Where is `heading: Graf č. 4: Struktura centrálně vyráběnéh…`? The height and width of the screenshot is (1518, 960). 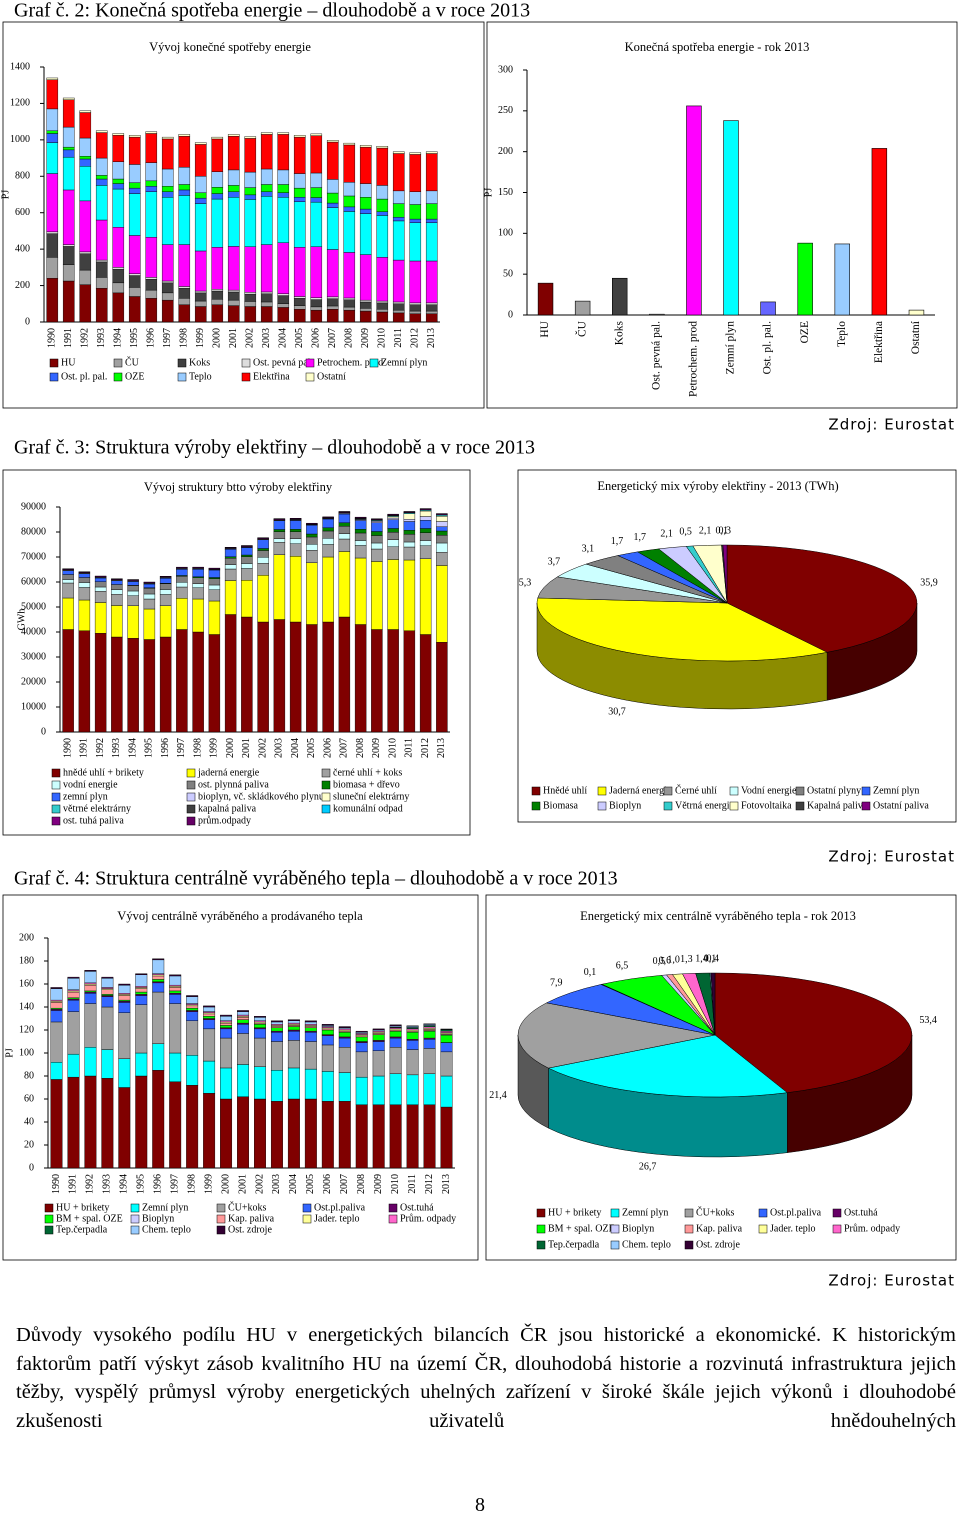
heading: Graf č. 4: Struktura centrálně vyráběnéh… is located at coordinates (316, 879).